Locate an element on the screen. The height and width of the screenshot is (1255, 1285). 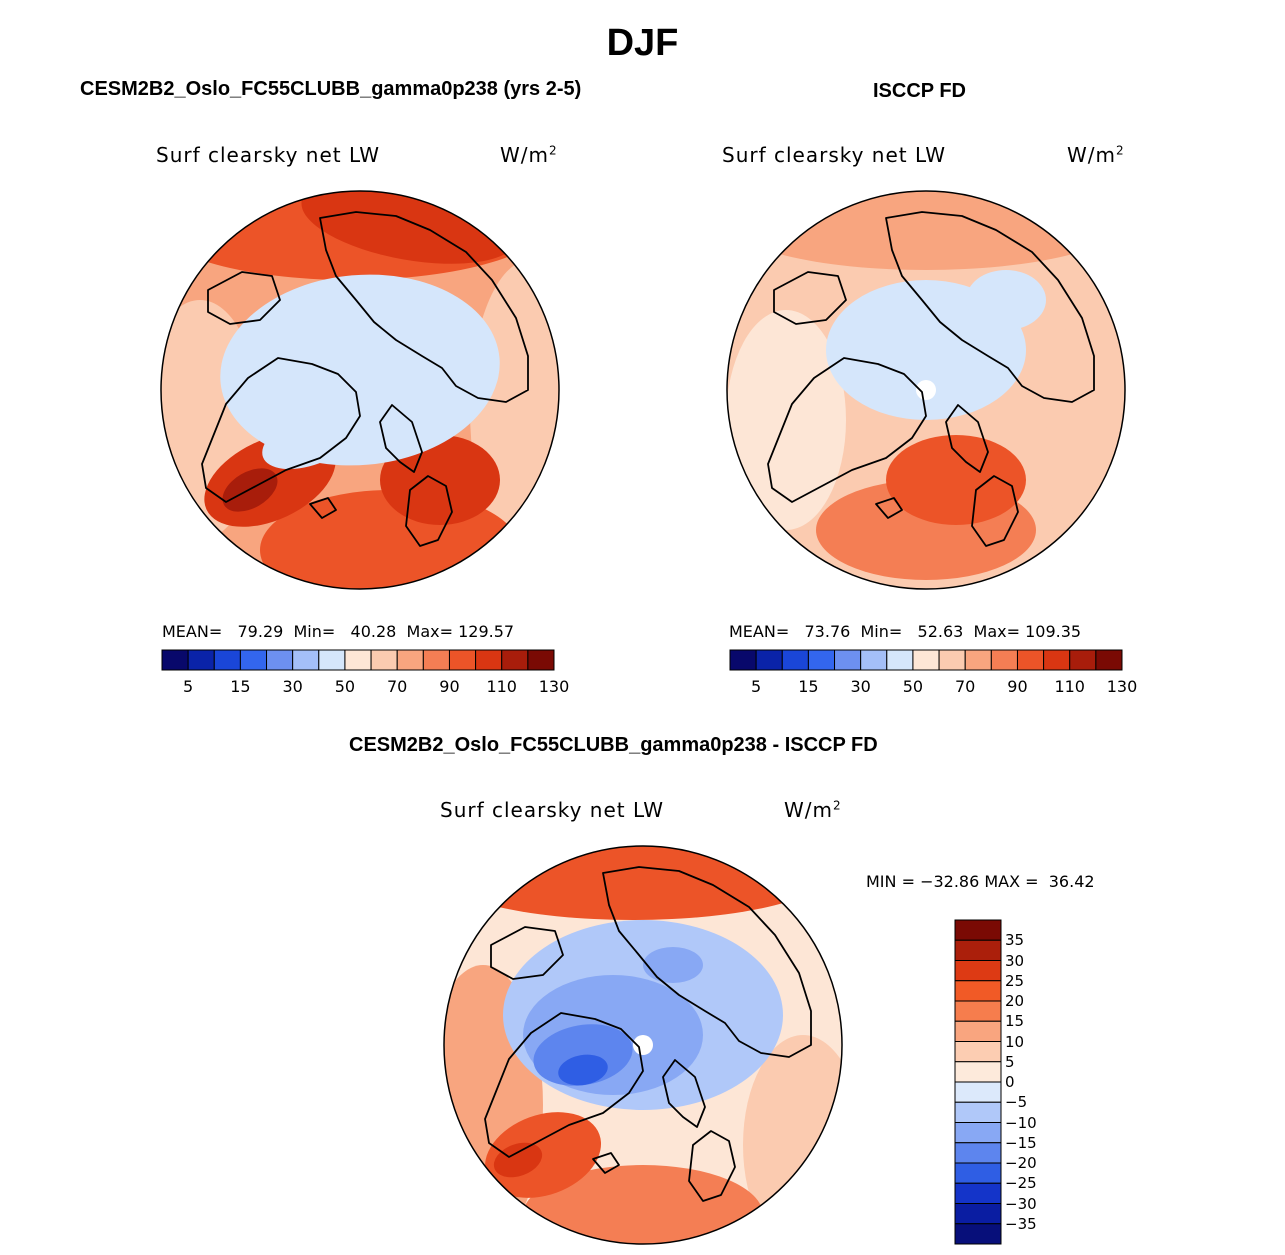
obs-polar-map is located at coordinates (926, 390).